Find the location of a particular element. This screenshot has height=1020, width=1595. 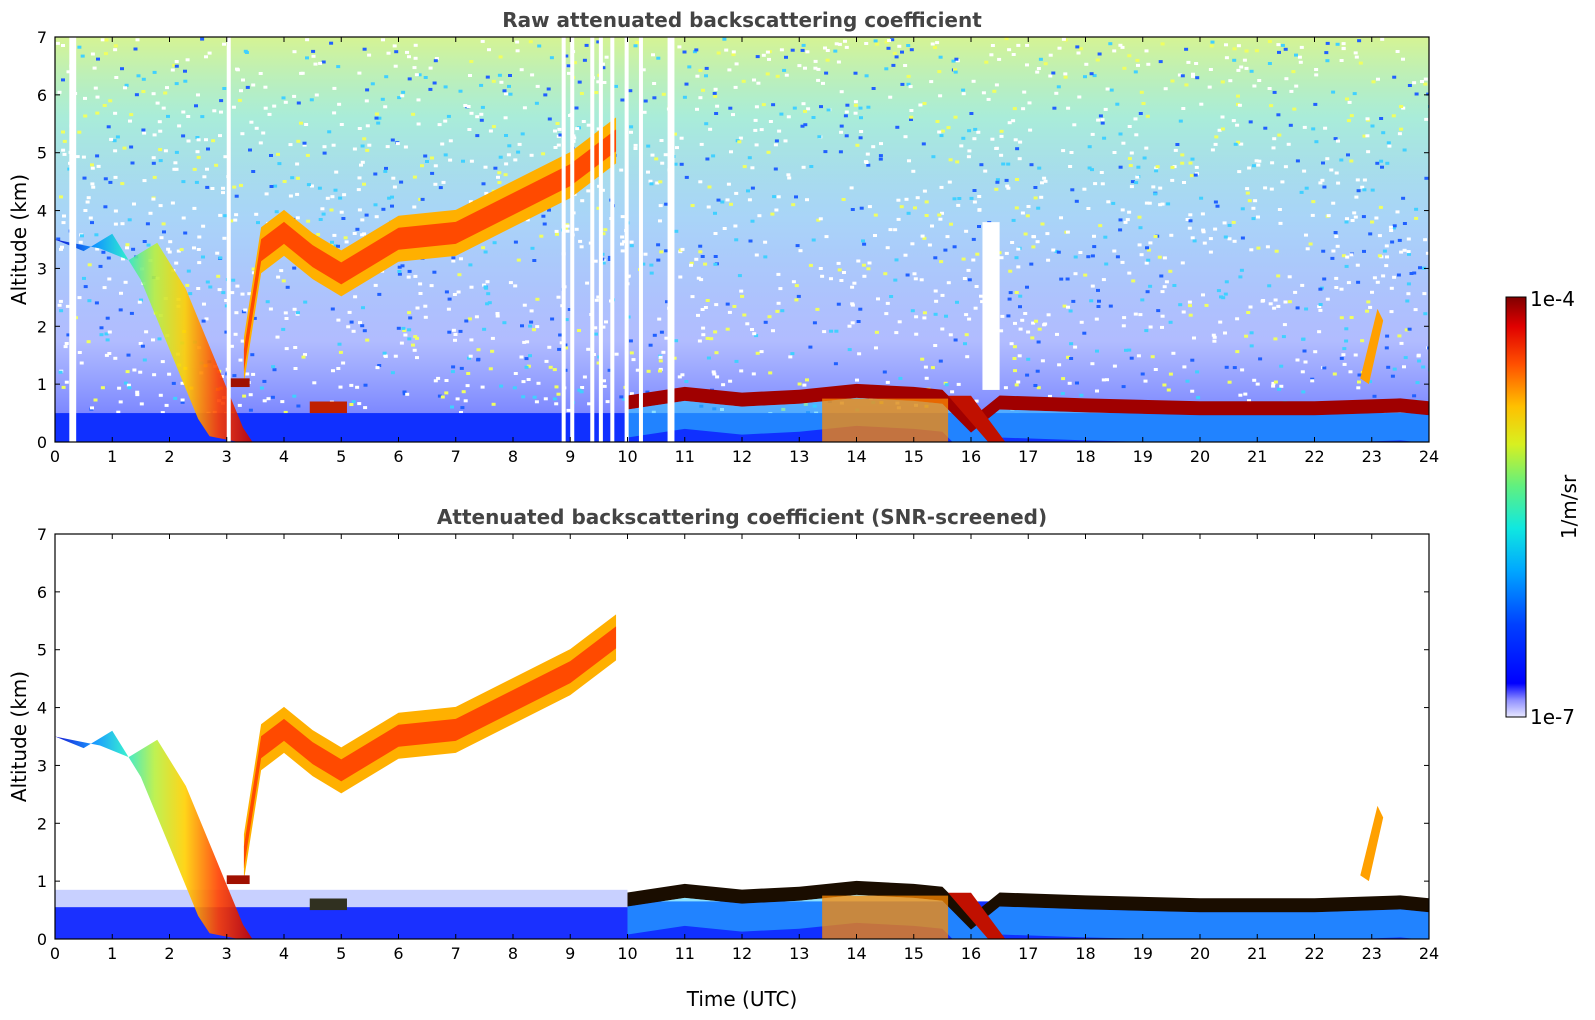

x-tick-label: 17 is located at coordinates (1028, 456).